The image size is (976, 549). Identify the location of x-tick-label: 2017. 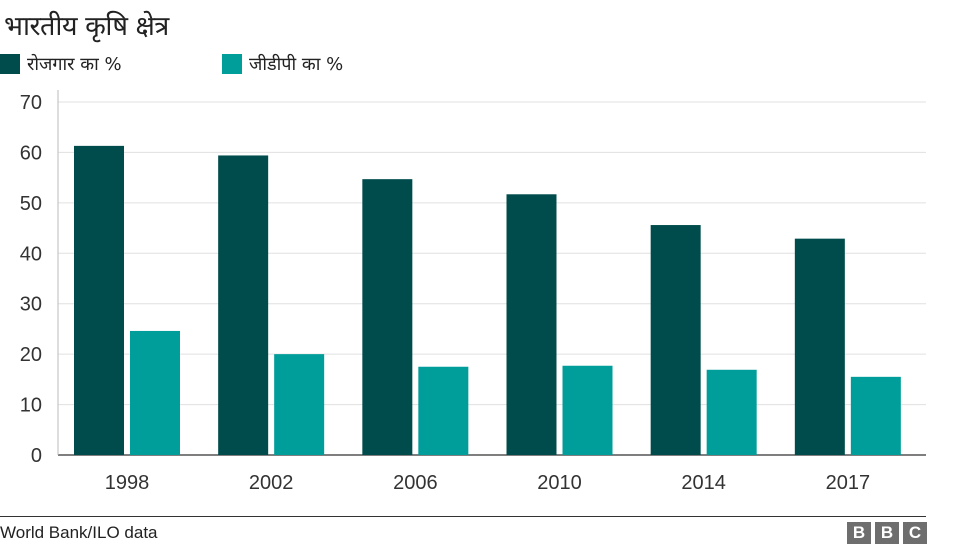
(848, 483).